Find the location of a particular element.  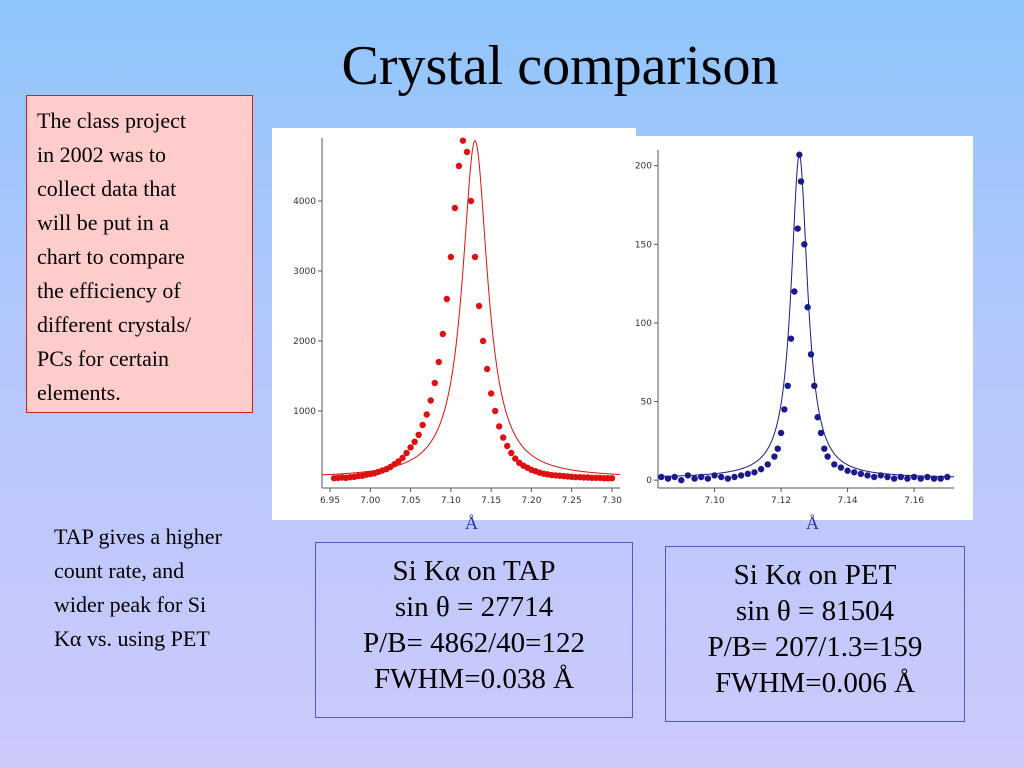

pet-x-tick-label: 7.14 is located at coordinates (848, 501).